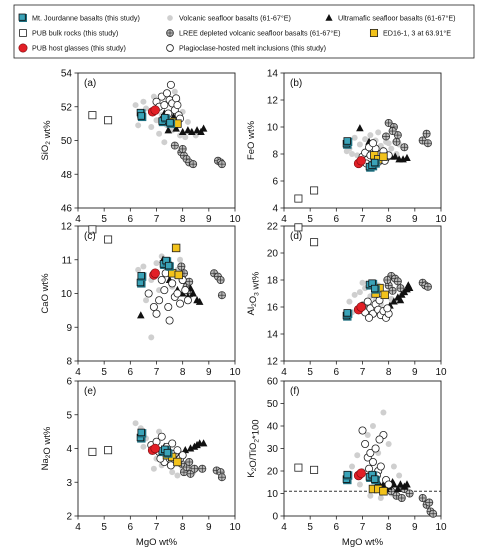 This screenshot has width=482, height=550. Describe the element at coordinates (67, 74) in the screenshot. I see `y-tick-label: 54` at that location.